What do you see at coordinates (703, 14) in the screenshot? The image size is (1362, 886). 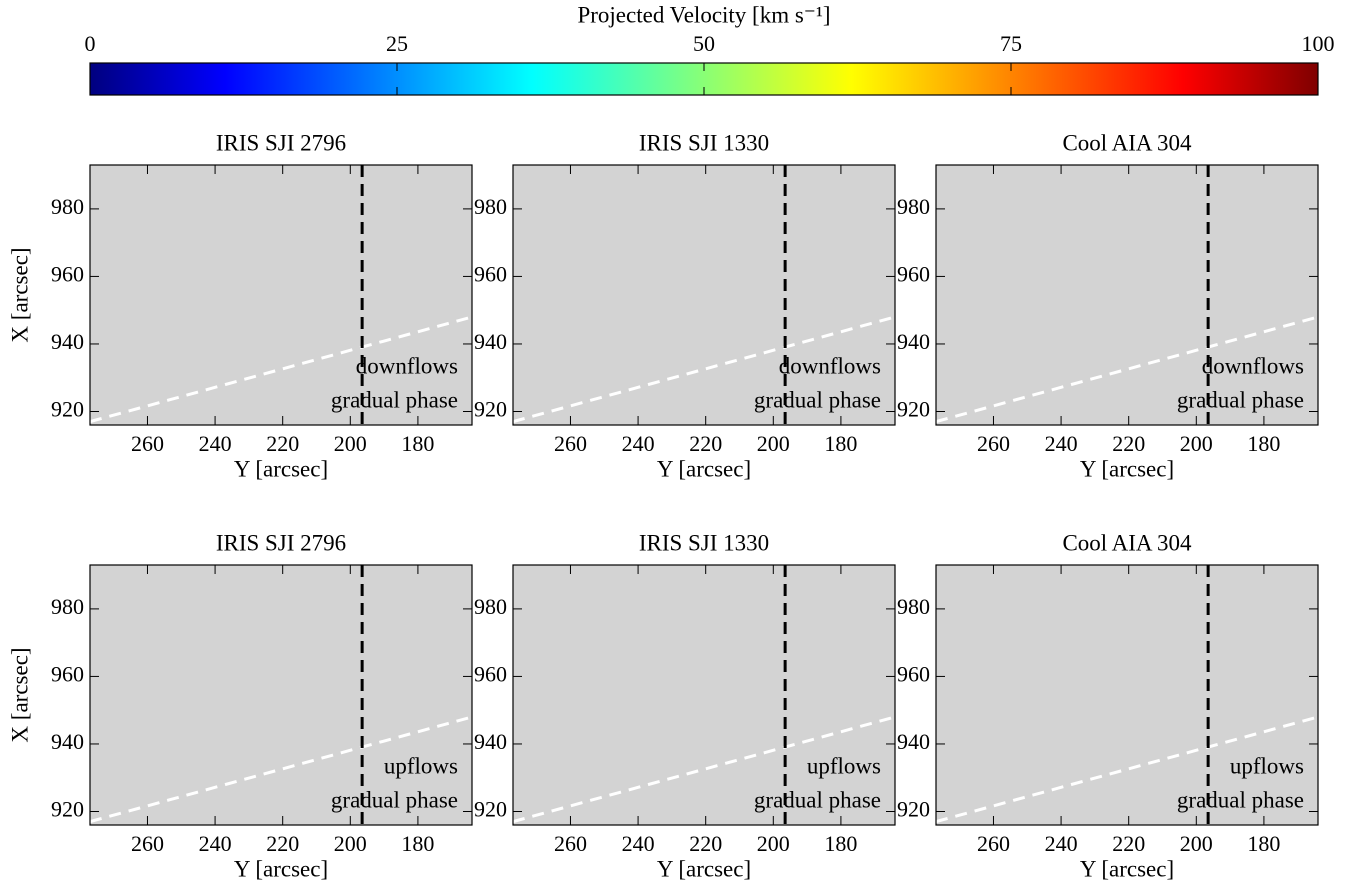 I see `colorbar-label: Projected Velocity [km s⁻¹]` at bounding box center [703, 14].